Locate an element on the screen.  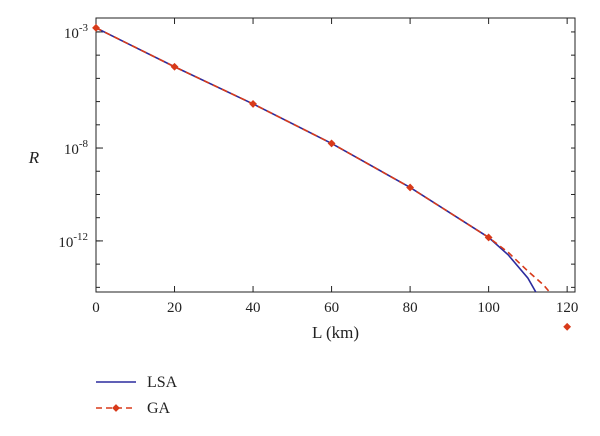
y-tick-exponent: -12 is located at coordinates (80, 237).